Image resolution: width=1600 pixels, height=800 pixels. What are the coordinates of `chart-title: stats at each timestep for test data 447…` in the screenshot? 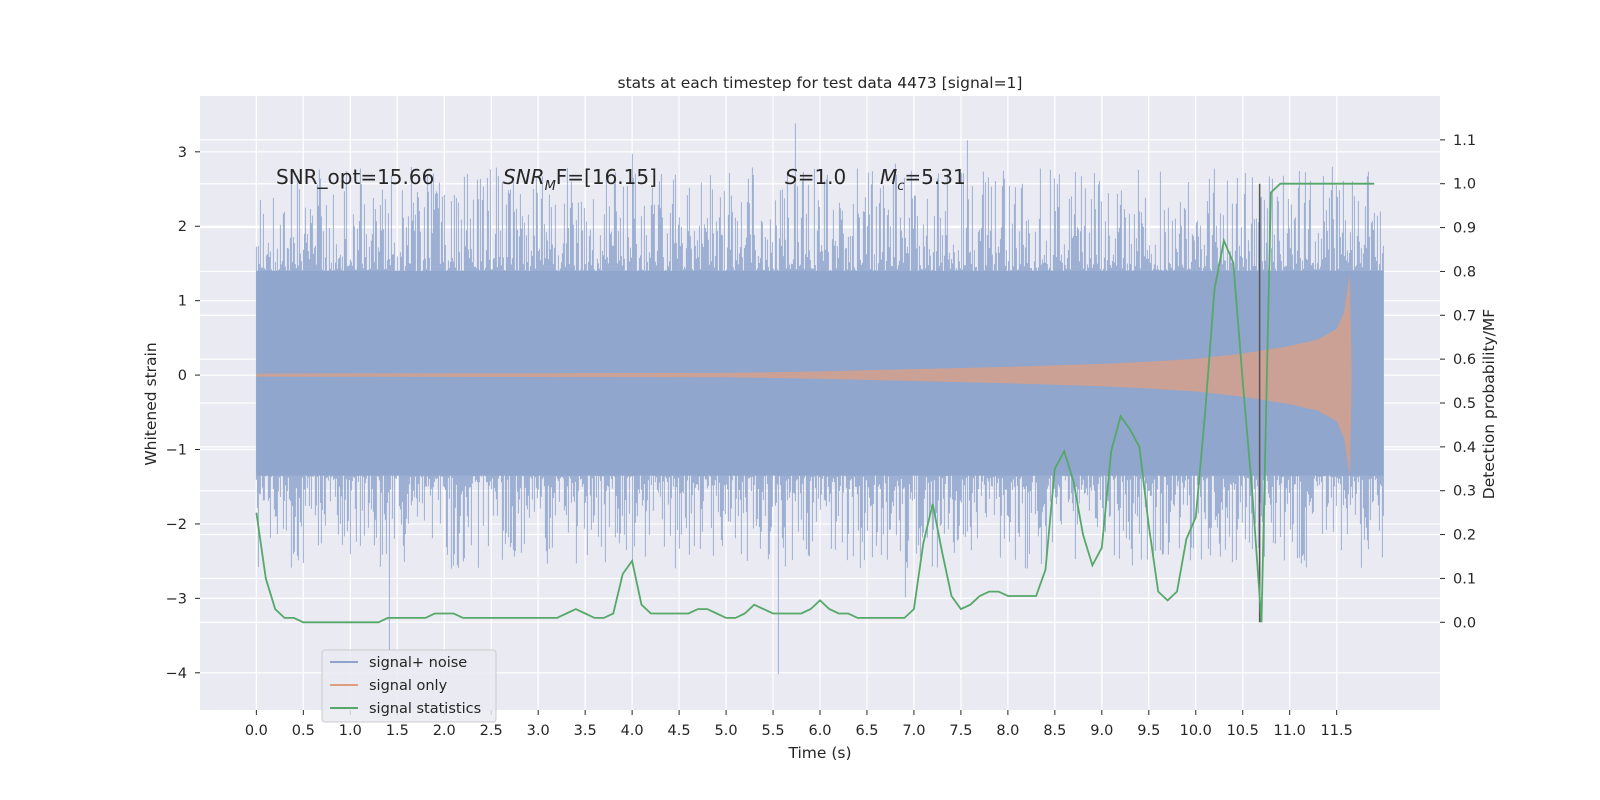 It's located at (820, 83).